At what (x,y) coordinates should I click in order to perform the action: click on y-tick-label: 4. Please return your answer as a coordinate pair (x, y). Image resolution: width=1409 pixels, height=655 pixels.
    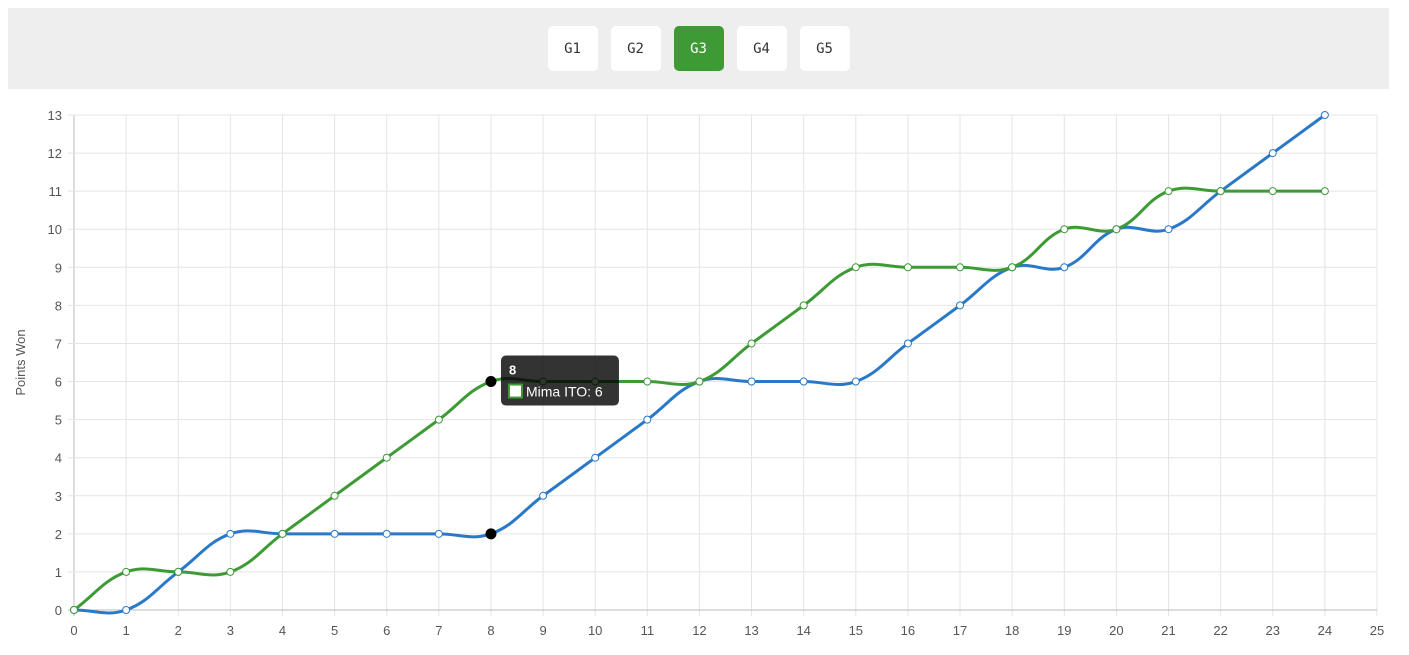
    Looking at the image, I should click on (58, 458).